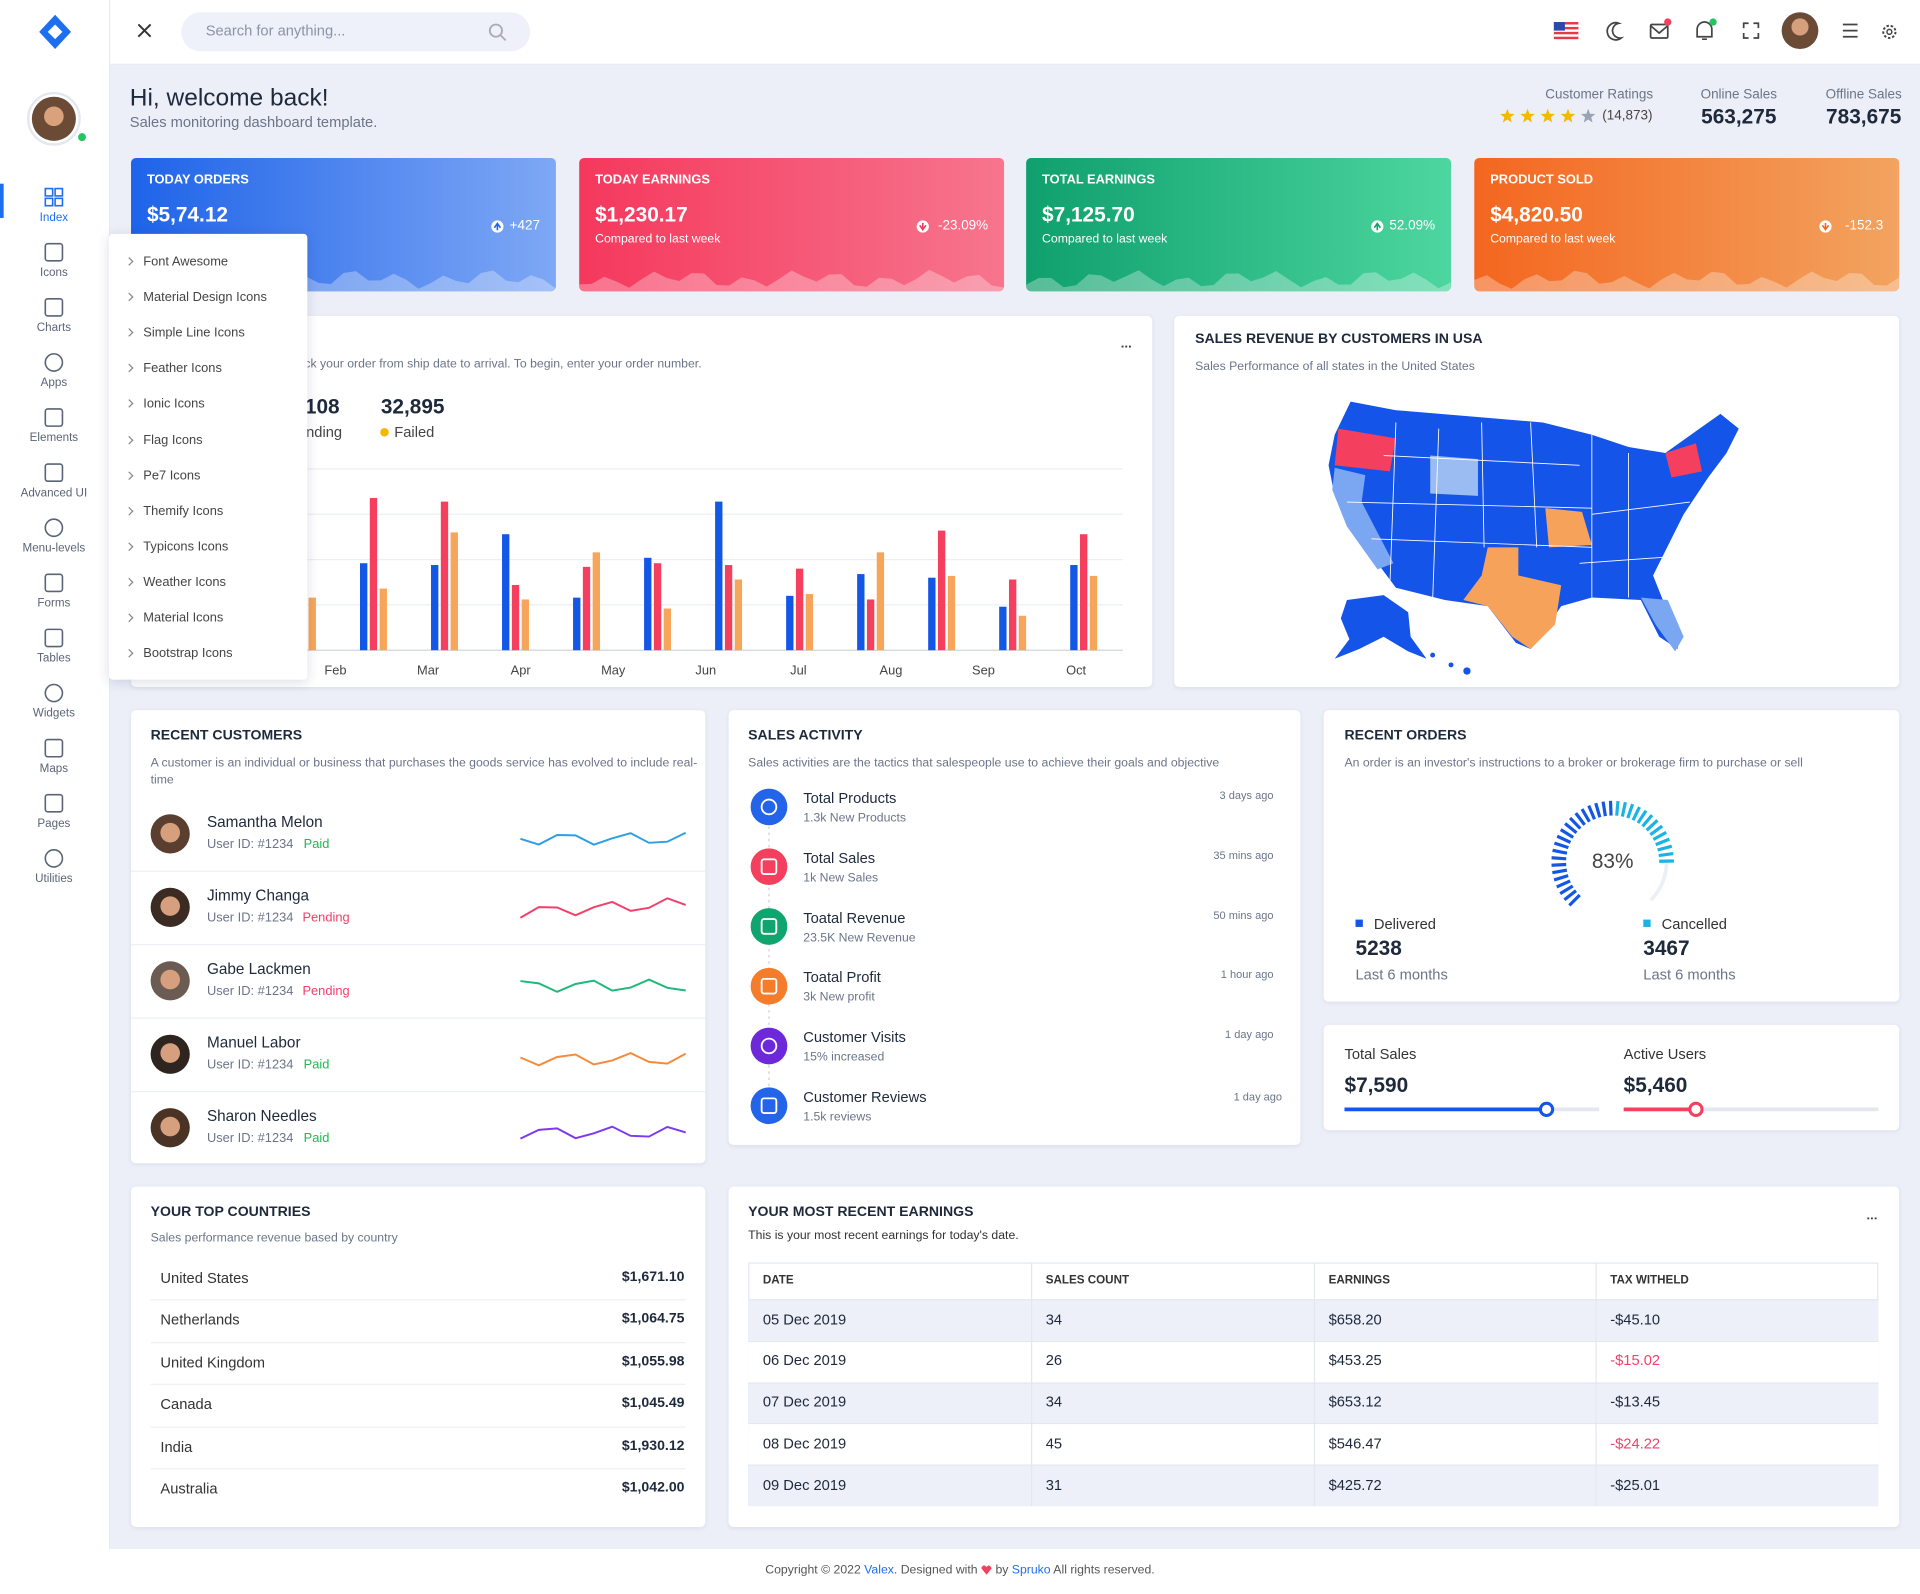 The image size is (1920, 1594). Describe the element at coordinates (418, 871) in the screenshot. I see `row-separator` at that location.